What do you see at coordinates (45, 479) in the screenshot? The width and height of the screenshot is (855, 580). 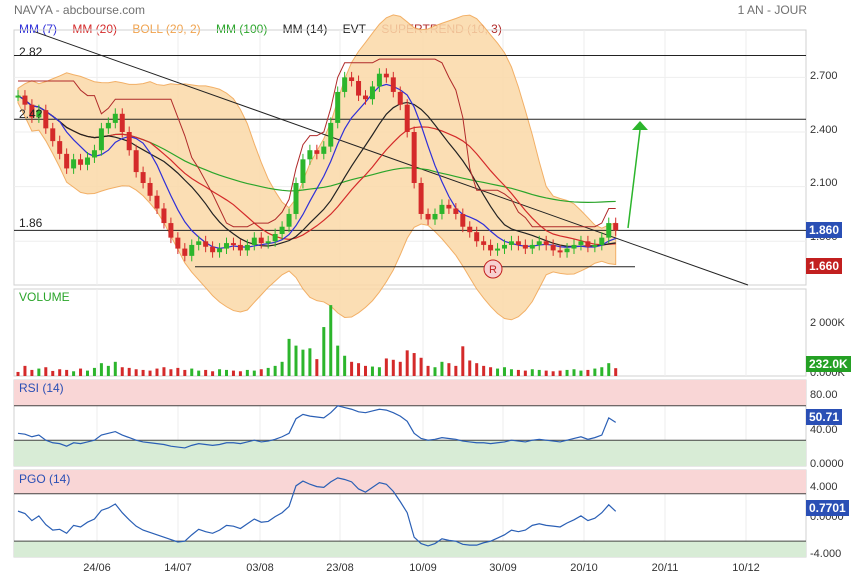 I see `pgo-title: PGO (14)` at bounding box center [45, 479].